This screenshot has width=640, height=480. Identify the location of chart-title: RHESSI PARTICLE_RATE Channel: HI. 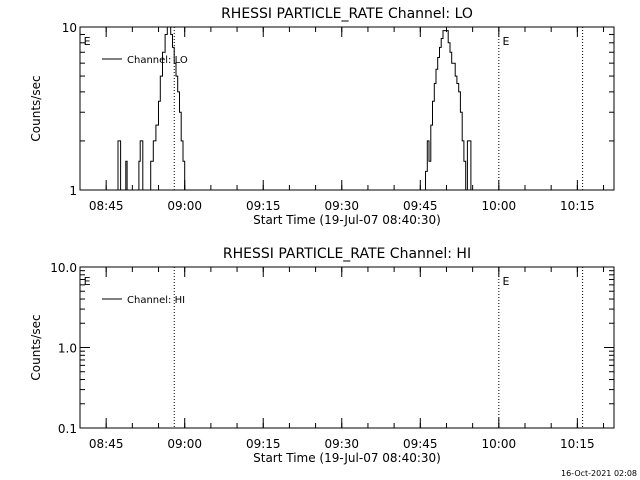
(347, 254).